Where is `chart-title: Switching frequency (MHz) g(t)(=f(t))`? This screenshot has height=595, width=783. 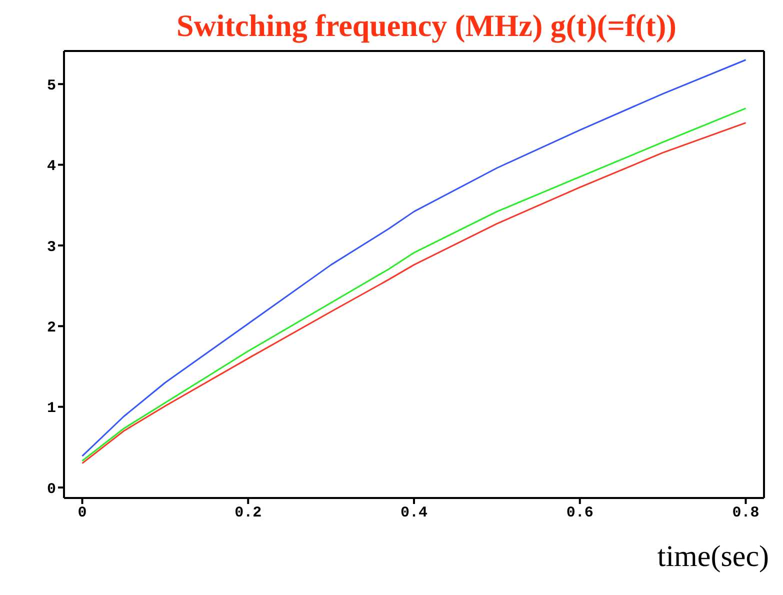 chart-title: Switching frequency (MHz) g(t)(=f(t)) is located at coordinates (426, 26).